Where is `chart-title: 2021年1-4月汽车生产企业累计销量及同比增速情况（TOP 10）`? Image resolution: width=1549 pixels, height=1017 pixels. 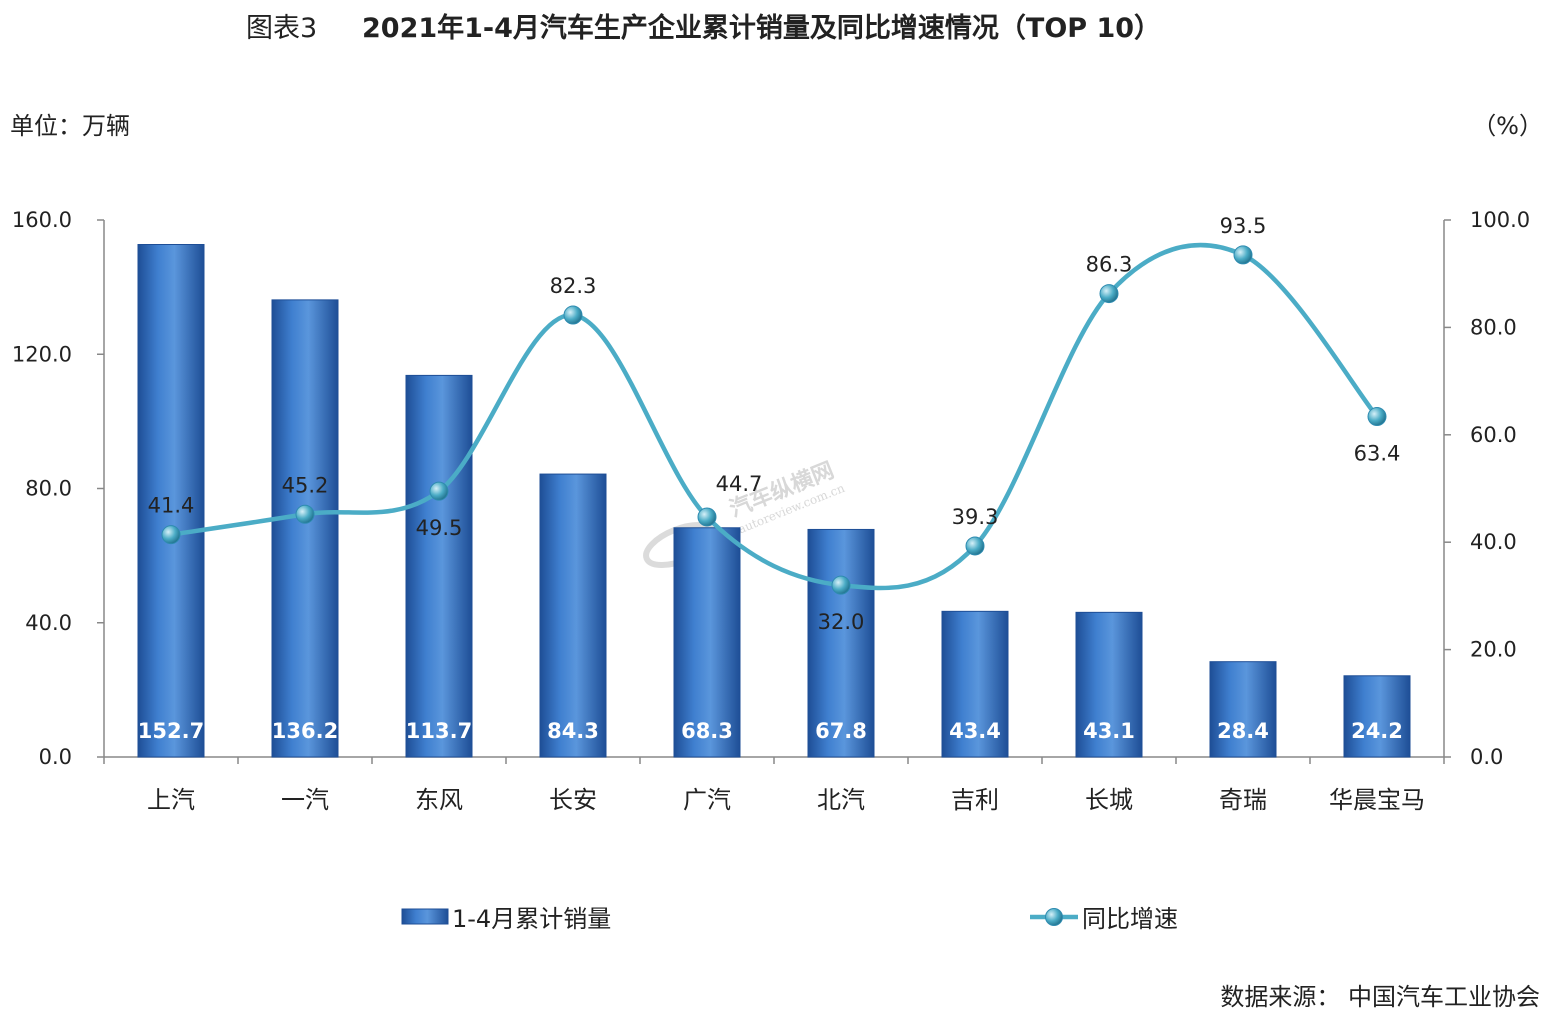 chart-title: 2021年1-4月汽车生产企业累计销量及同比增速情况（TOP 10） is located at coordinates (761, 28).